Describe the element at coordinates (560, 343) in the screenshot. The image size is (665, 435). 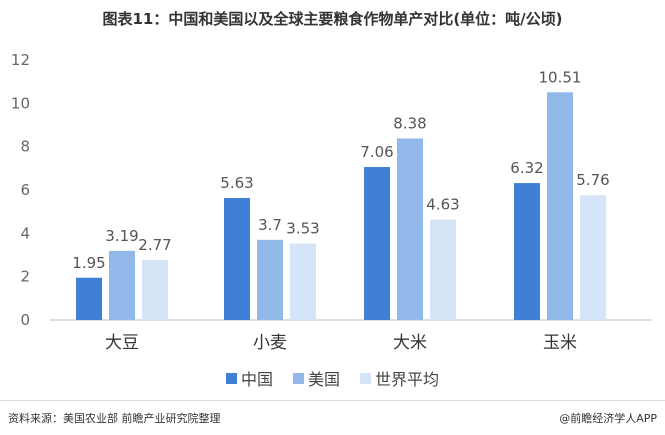
I see `x-tick-label: 玉米` at that location.